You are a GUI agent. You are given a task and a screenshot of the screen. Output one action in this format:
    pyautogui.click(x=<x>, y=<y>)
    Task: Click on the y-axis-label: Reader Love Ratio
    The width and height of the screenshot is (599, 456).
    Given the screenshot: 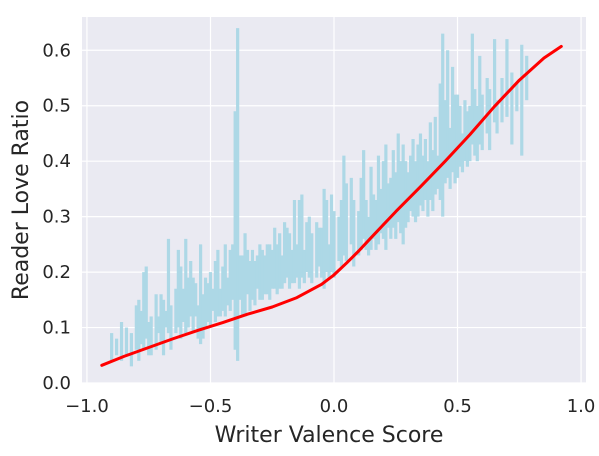 What is the action you would take?
    pyautogui.click(x=21, y=200)
    